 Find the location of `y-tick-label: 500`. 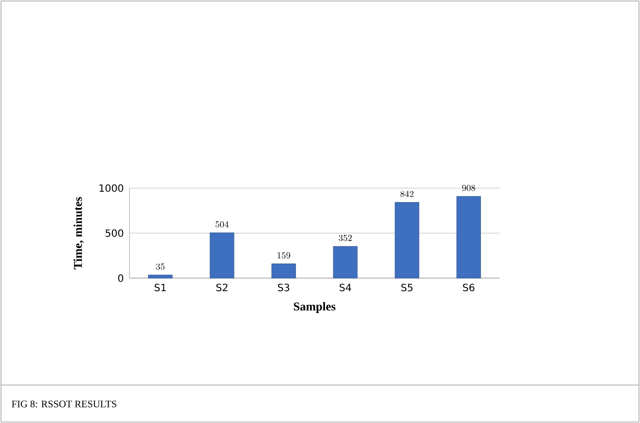

y-tick-label: 500 is located at coordinates (115, 233).